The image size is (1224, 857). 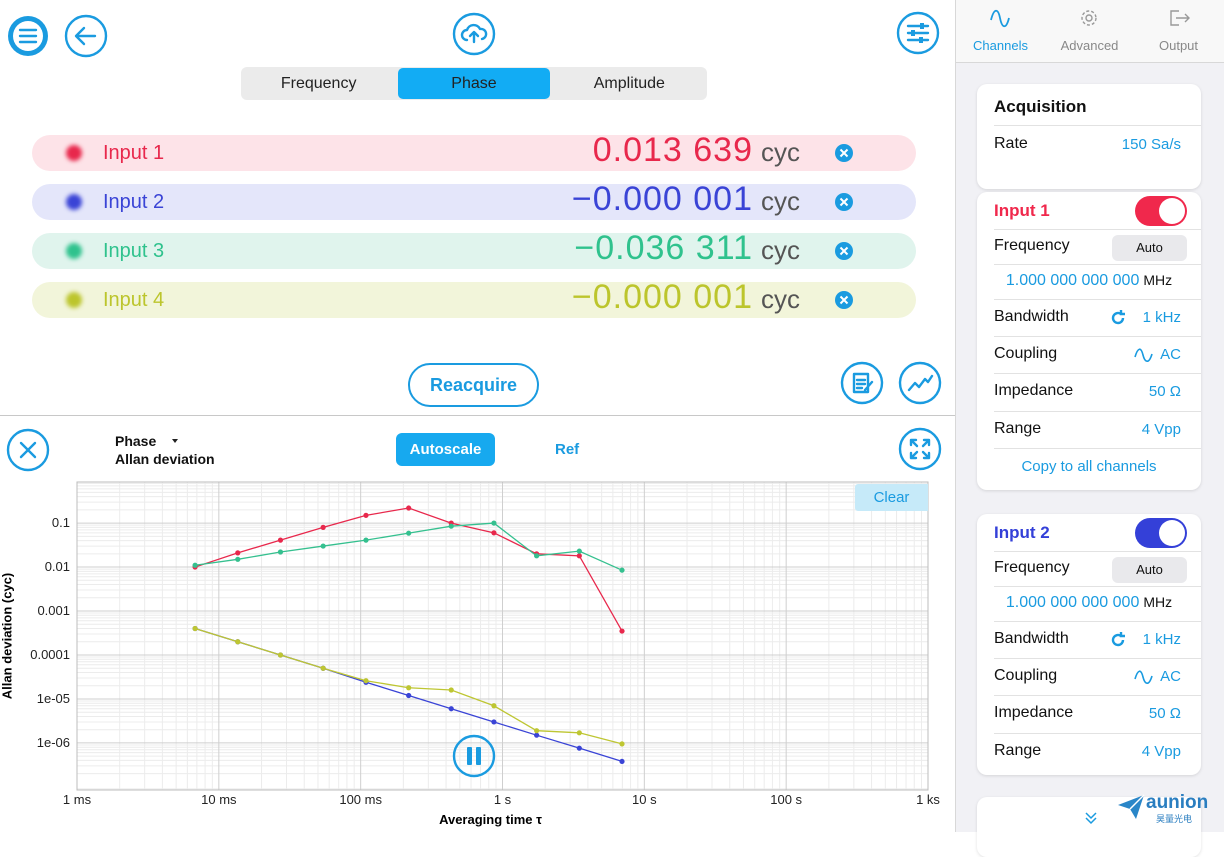 What do you see at coordinates (862, 383) in the screenshot?
I see `notes-button` at bounding box center [862, 383].